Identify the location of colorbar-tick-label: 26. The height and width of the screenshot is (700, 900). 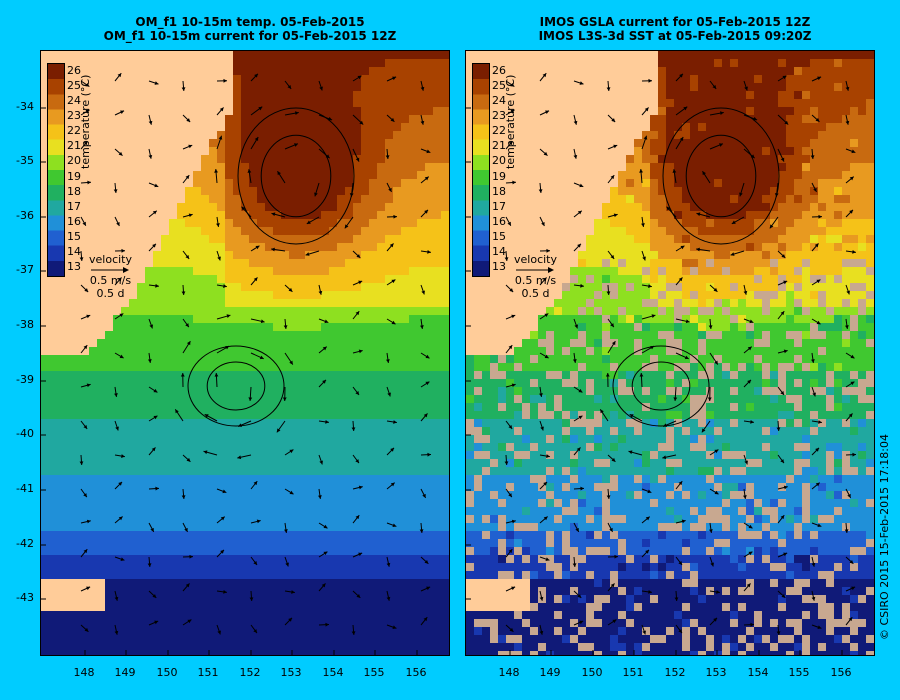
(499, 70).